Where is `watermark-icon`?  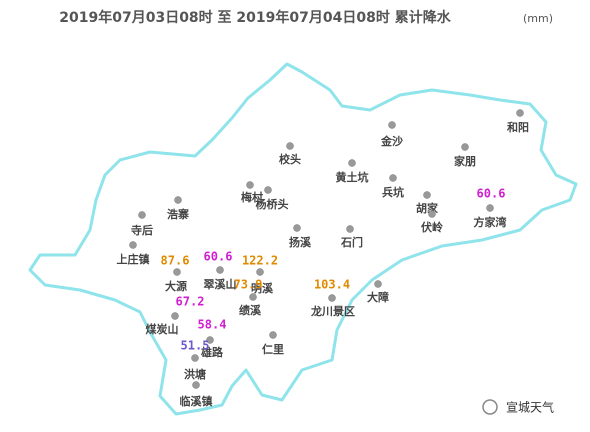
watermark-icon is located at coordinates (490, 407).